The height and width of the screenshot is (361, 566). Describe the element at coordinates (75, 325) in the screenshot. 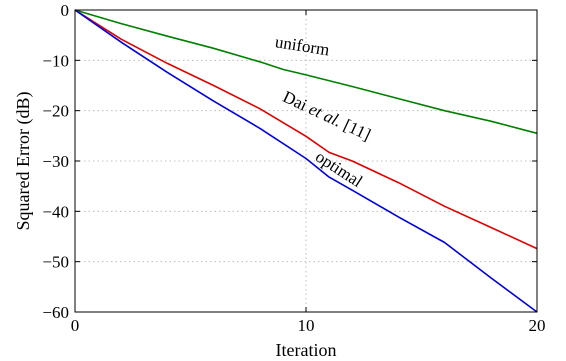

I see `x-tick-label: 0` at that location.